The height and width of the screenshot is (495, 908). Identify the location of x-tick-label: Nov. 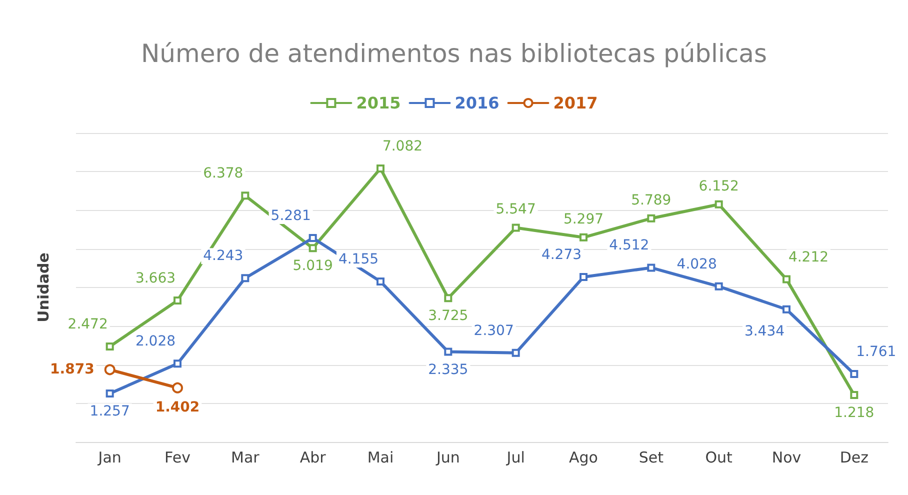
(787, 457).